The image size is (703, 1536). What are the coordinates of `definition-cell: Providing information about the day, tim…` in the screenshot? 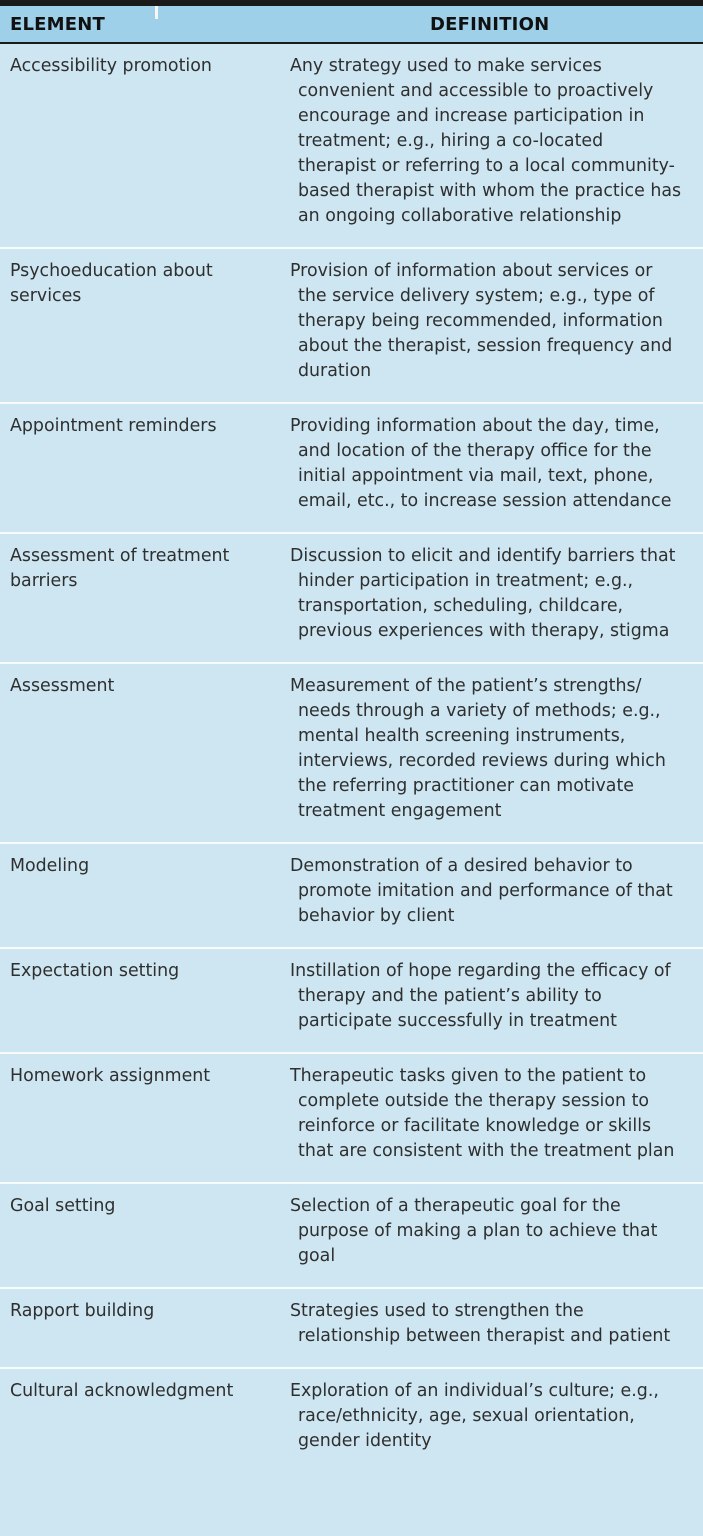 It's located at (481, 463).